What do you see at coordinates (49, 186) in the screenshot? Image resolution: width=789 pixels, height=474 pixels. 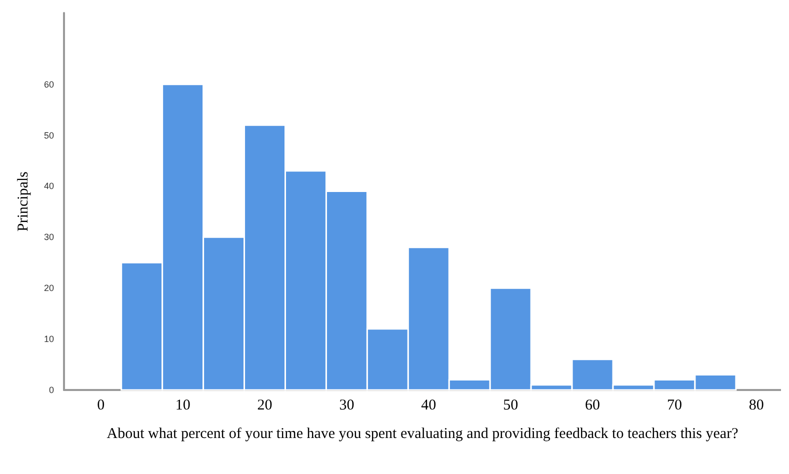 I see `y-tick-label: 40` at bounding box center [49, 186].